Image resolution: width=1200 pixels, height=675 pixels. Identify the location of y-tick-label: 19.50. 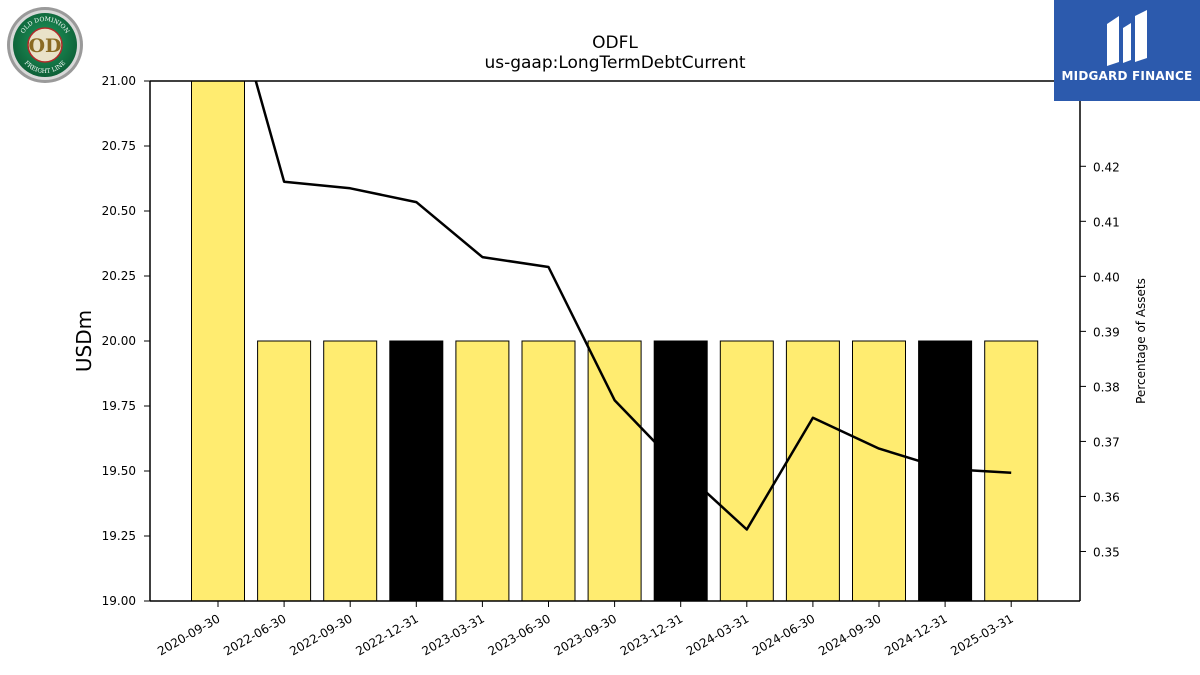
(119, 471).